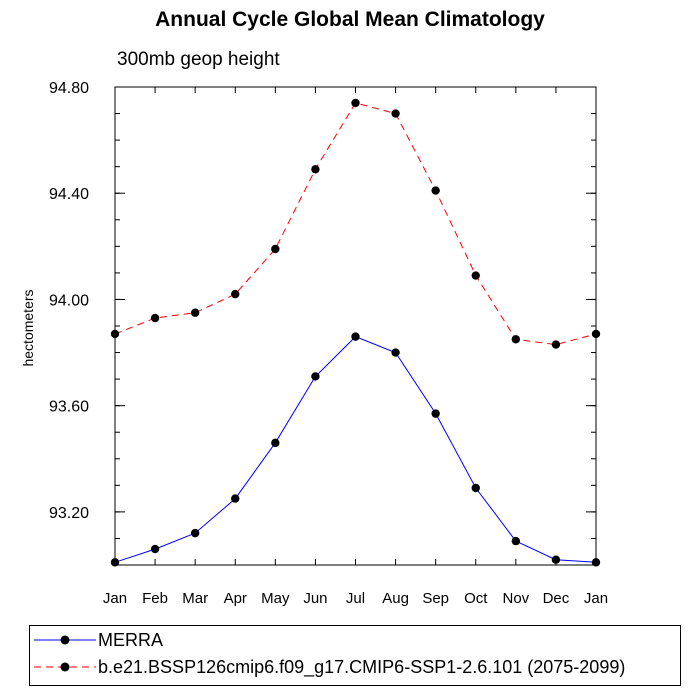 The height and width of the screenshot is (700, 700). Describe the element at coordinates (395, 598) in the screenshot. I see `x-tick-label: Aug` at that location.